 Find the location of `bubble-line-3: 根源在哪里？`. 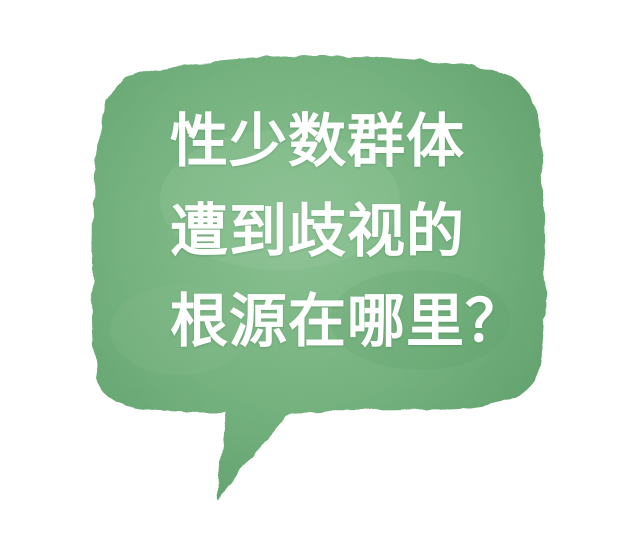

bubble-line-3: 根源在哪里？ is located at coordinates (347, 321).